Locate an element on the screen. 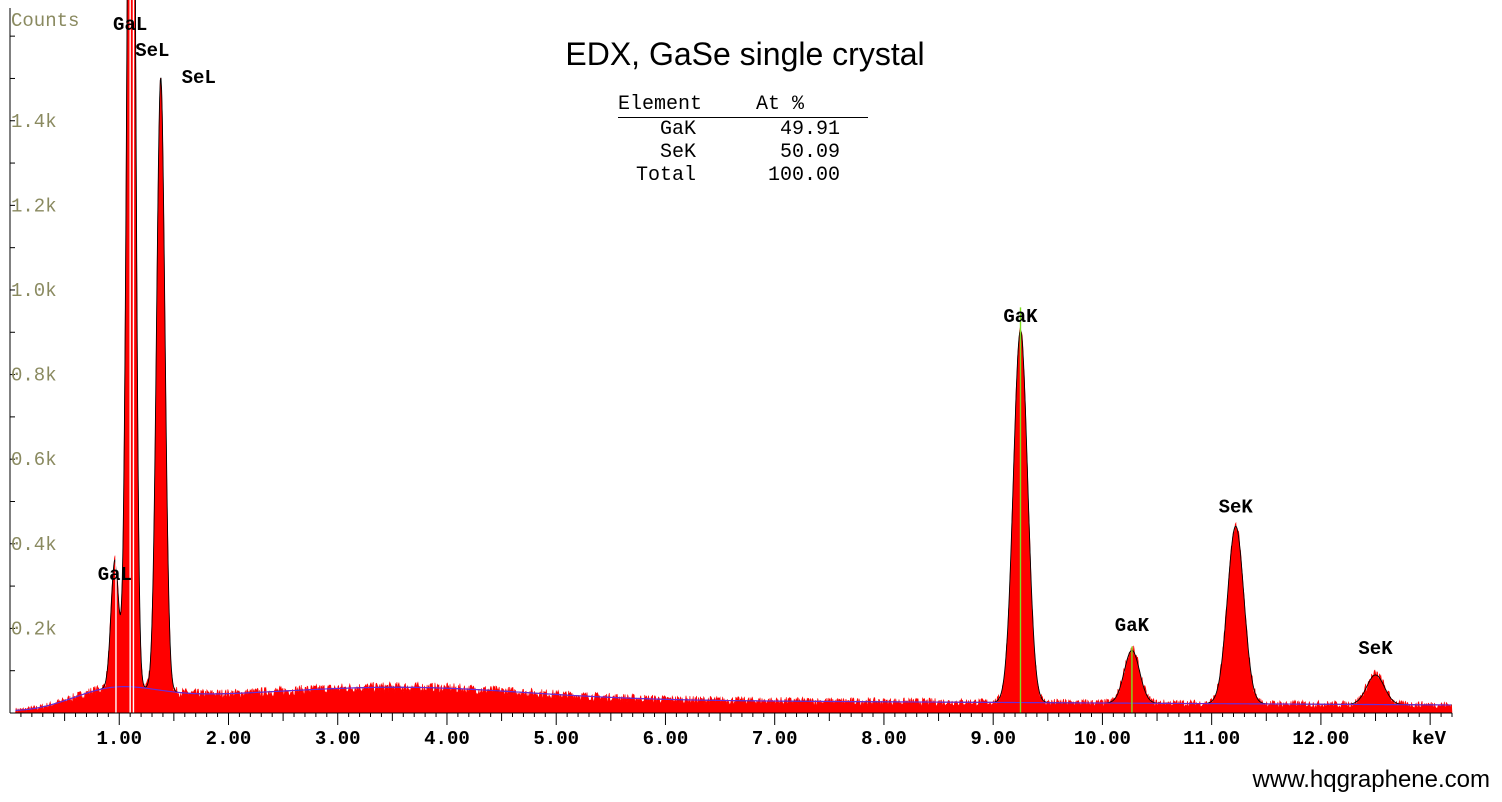 This screenshot has height=802, width=1502. y-tick-label: 0.8k is located at coordinates (34, 376).